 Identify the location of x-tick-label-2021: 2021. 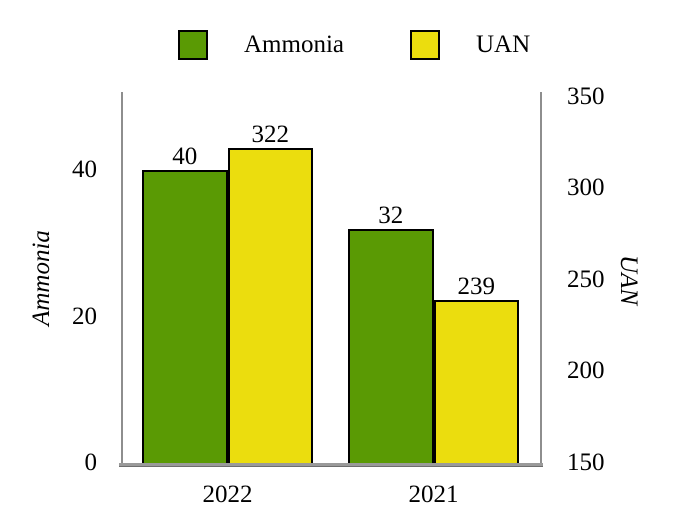
(433, 494).